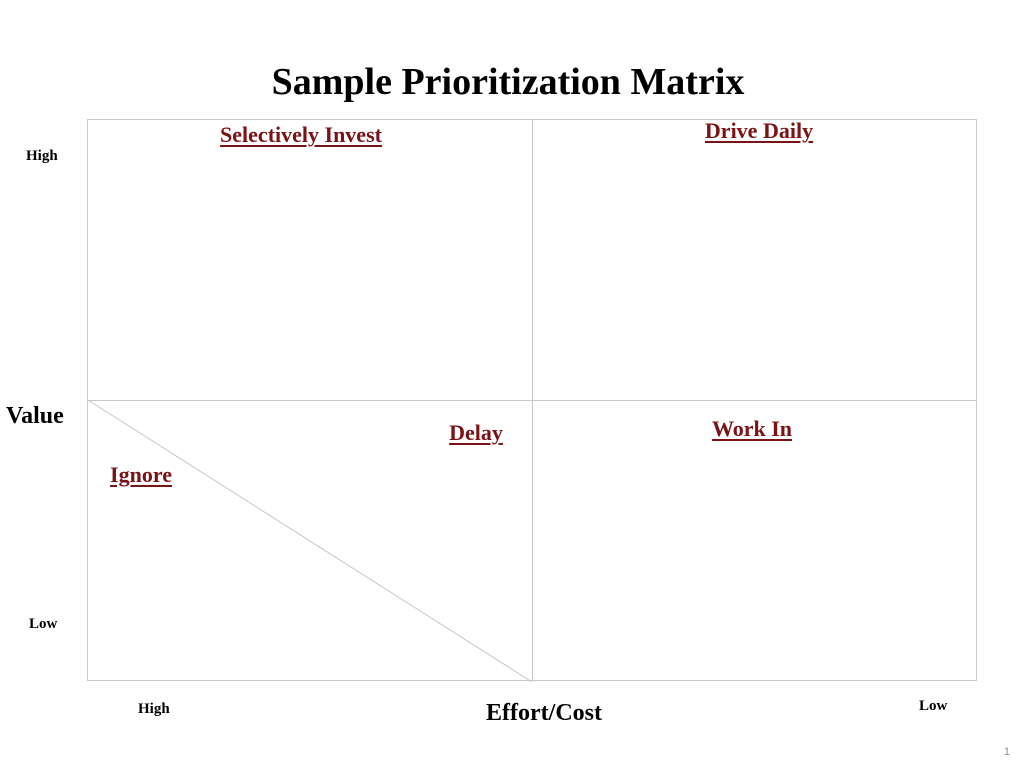  Describe the element at coordinates (752, 428) in the screenshot. I see `quadrant-label-work-in: Work In` at that location.